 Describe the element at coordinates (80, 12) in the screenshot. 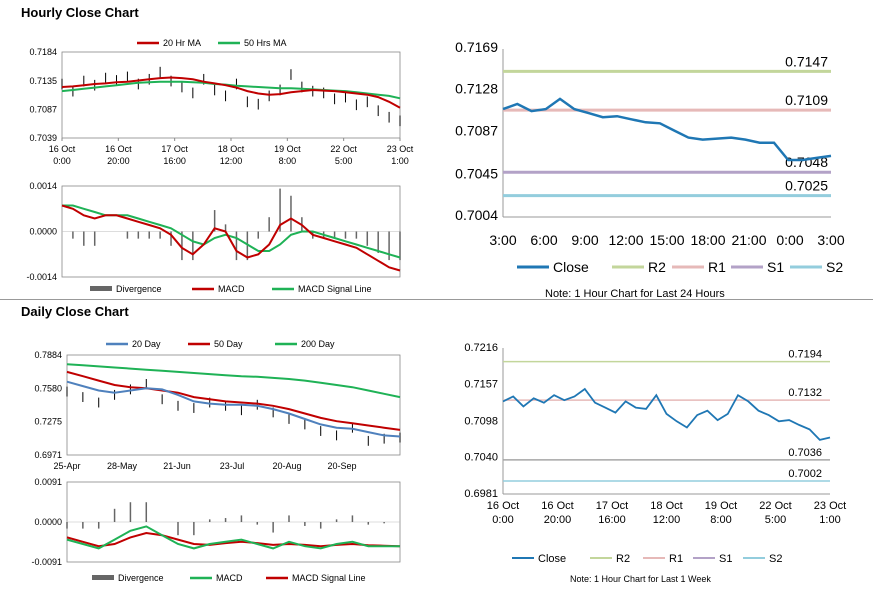

I see `hourly-section-title: Hourly Close Chart` at that location.